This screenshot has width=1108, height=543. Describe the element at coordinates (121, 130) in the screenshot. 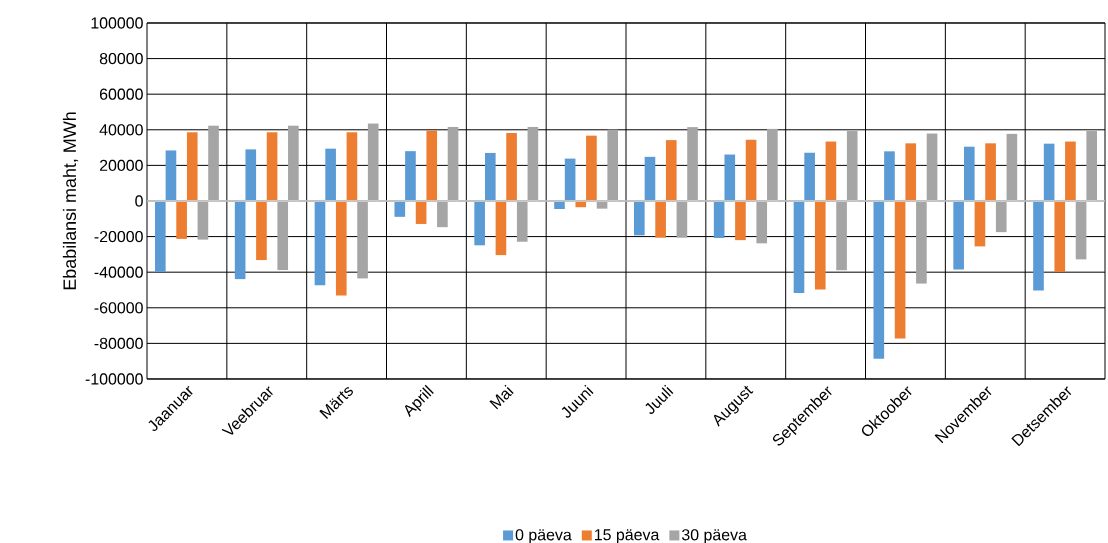

I see `y-tick-label: 40000` at that location.